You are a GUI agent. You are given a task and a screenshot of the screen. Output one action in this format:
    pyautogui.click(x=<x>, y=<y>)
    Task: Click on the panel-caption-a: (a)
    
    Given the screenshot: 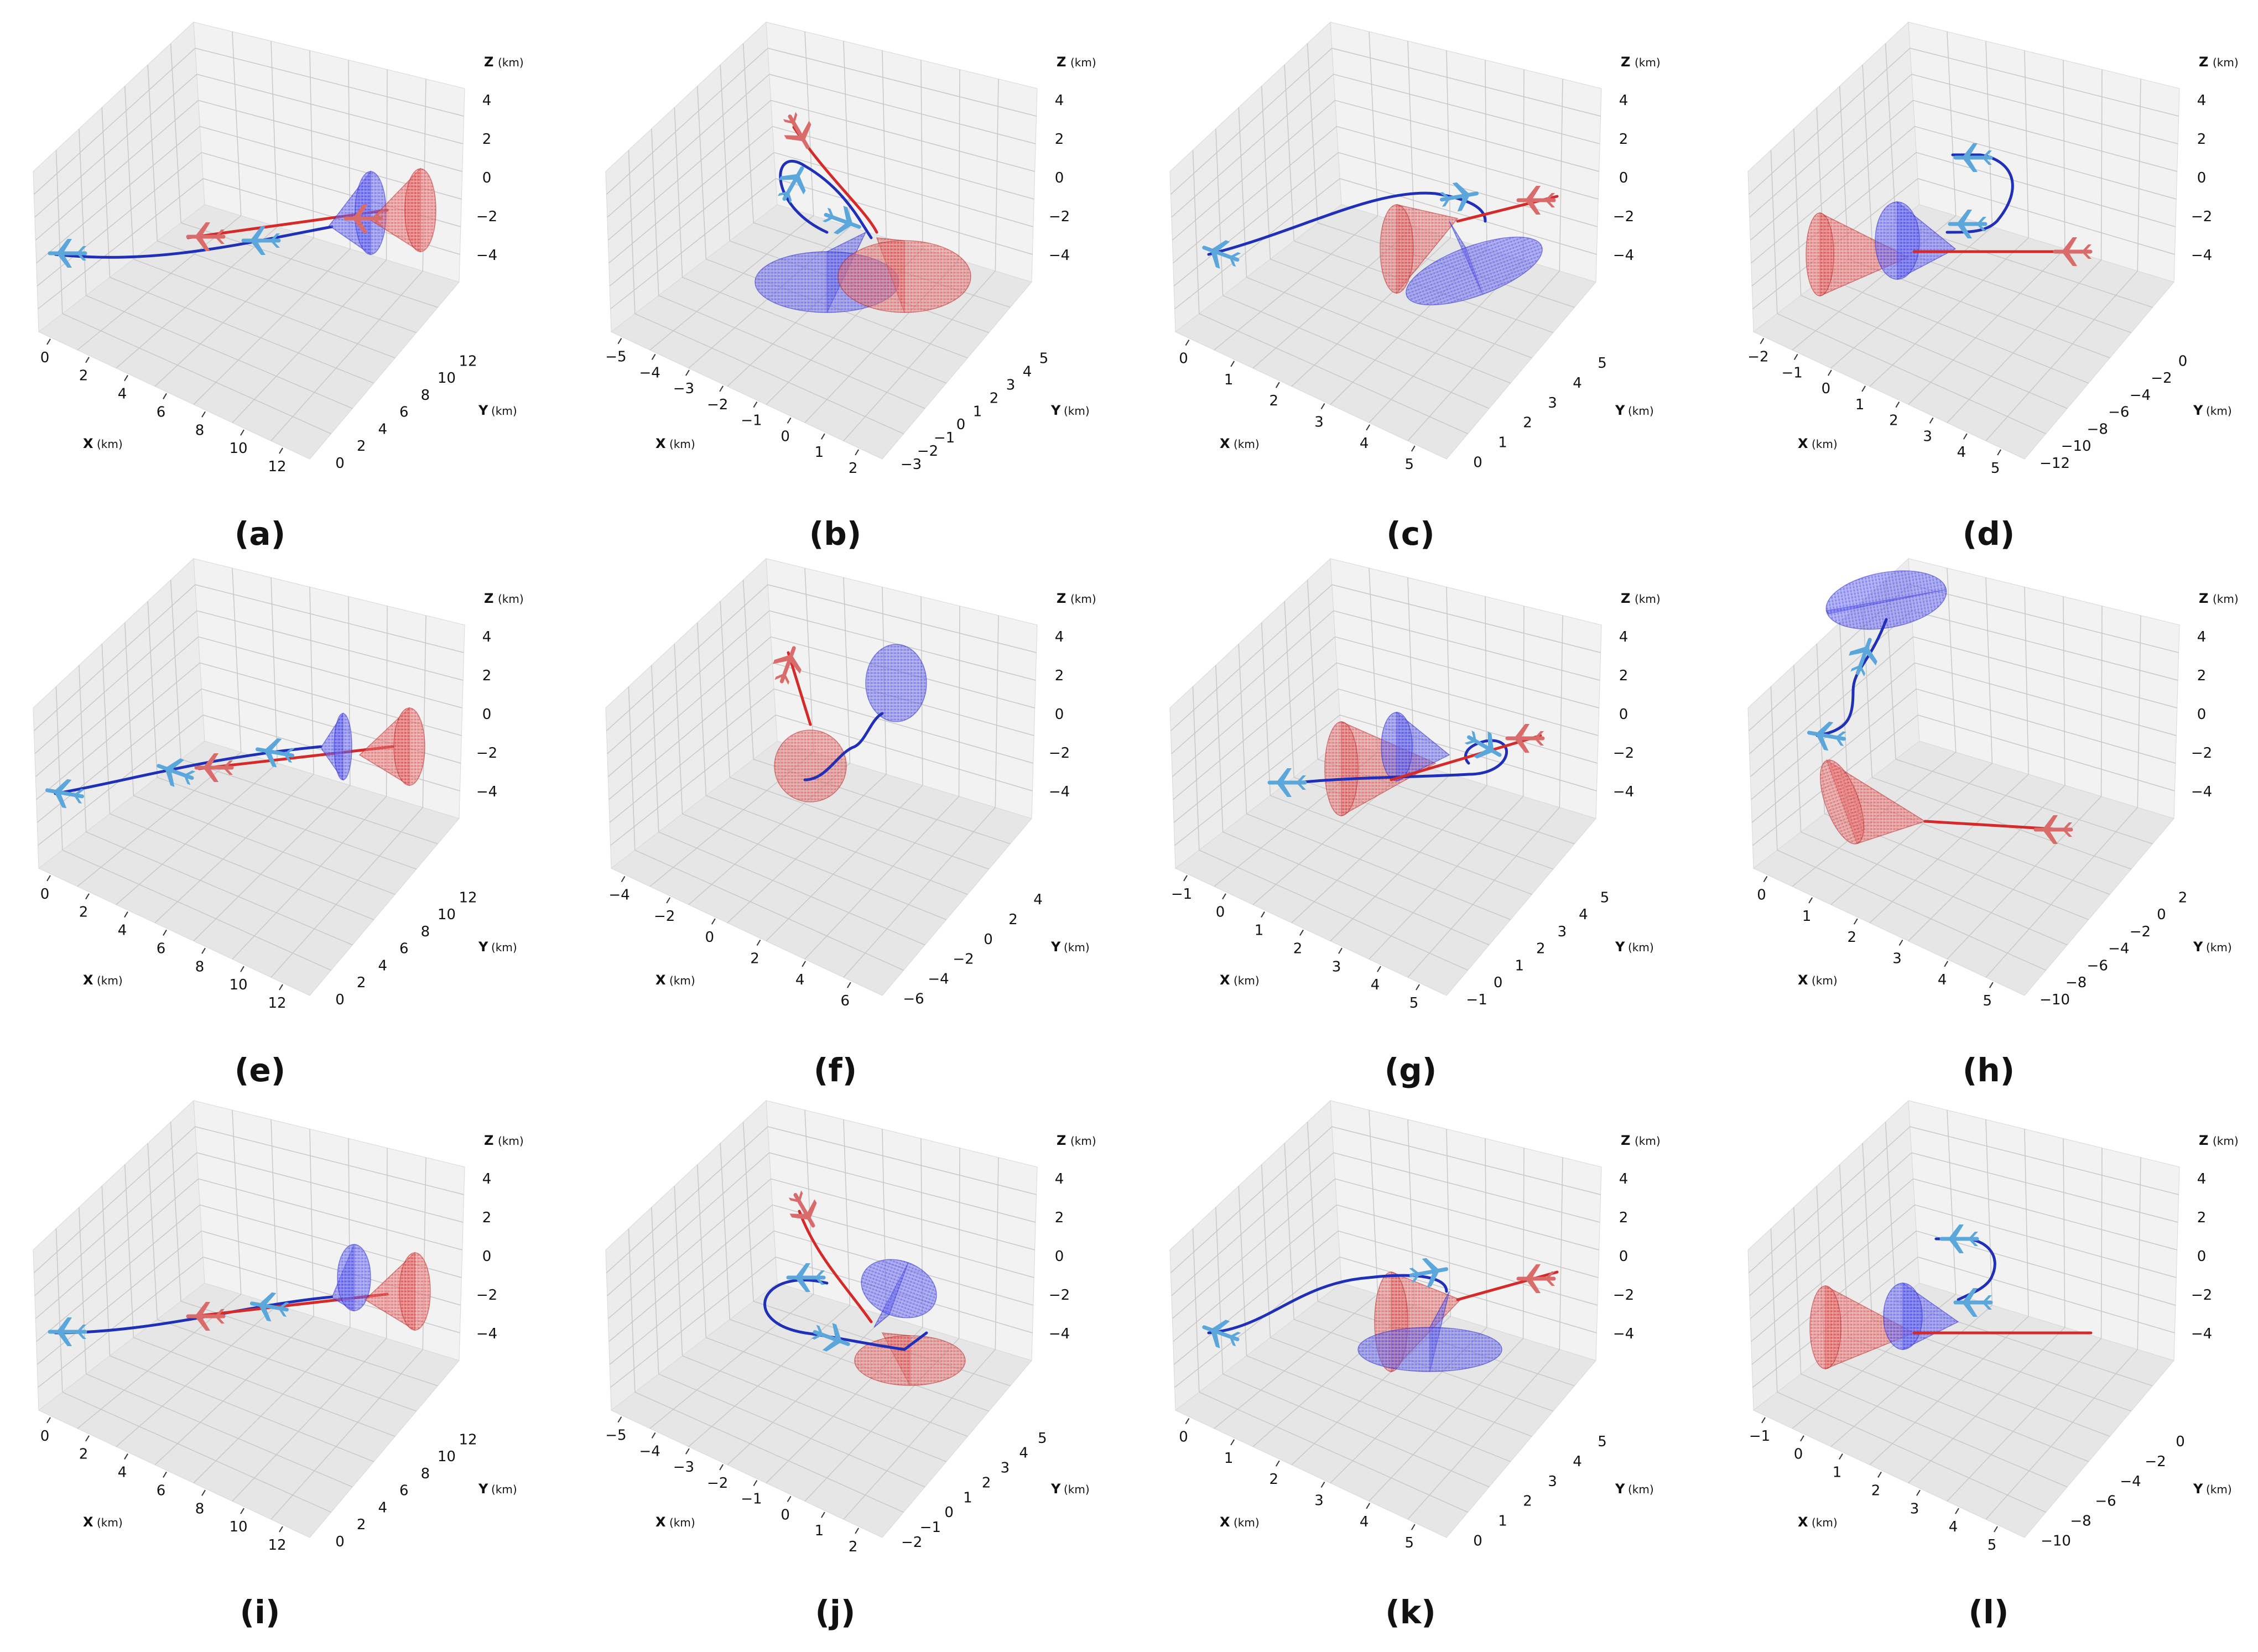 What is the action you would take?
    pyautogui.click(x=260, y=534)
    